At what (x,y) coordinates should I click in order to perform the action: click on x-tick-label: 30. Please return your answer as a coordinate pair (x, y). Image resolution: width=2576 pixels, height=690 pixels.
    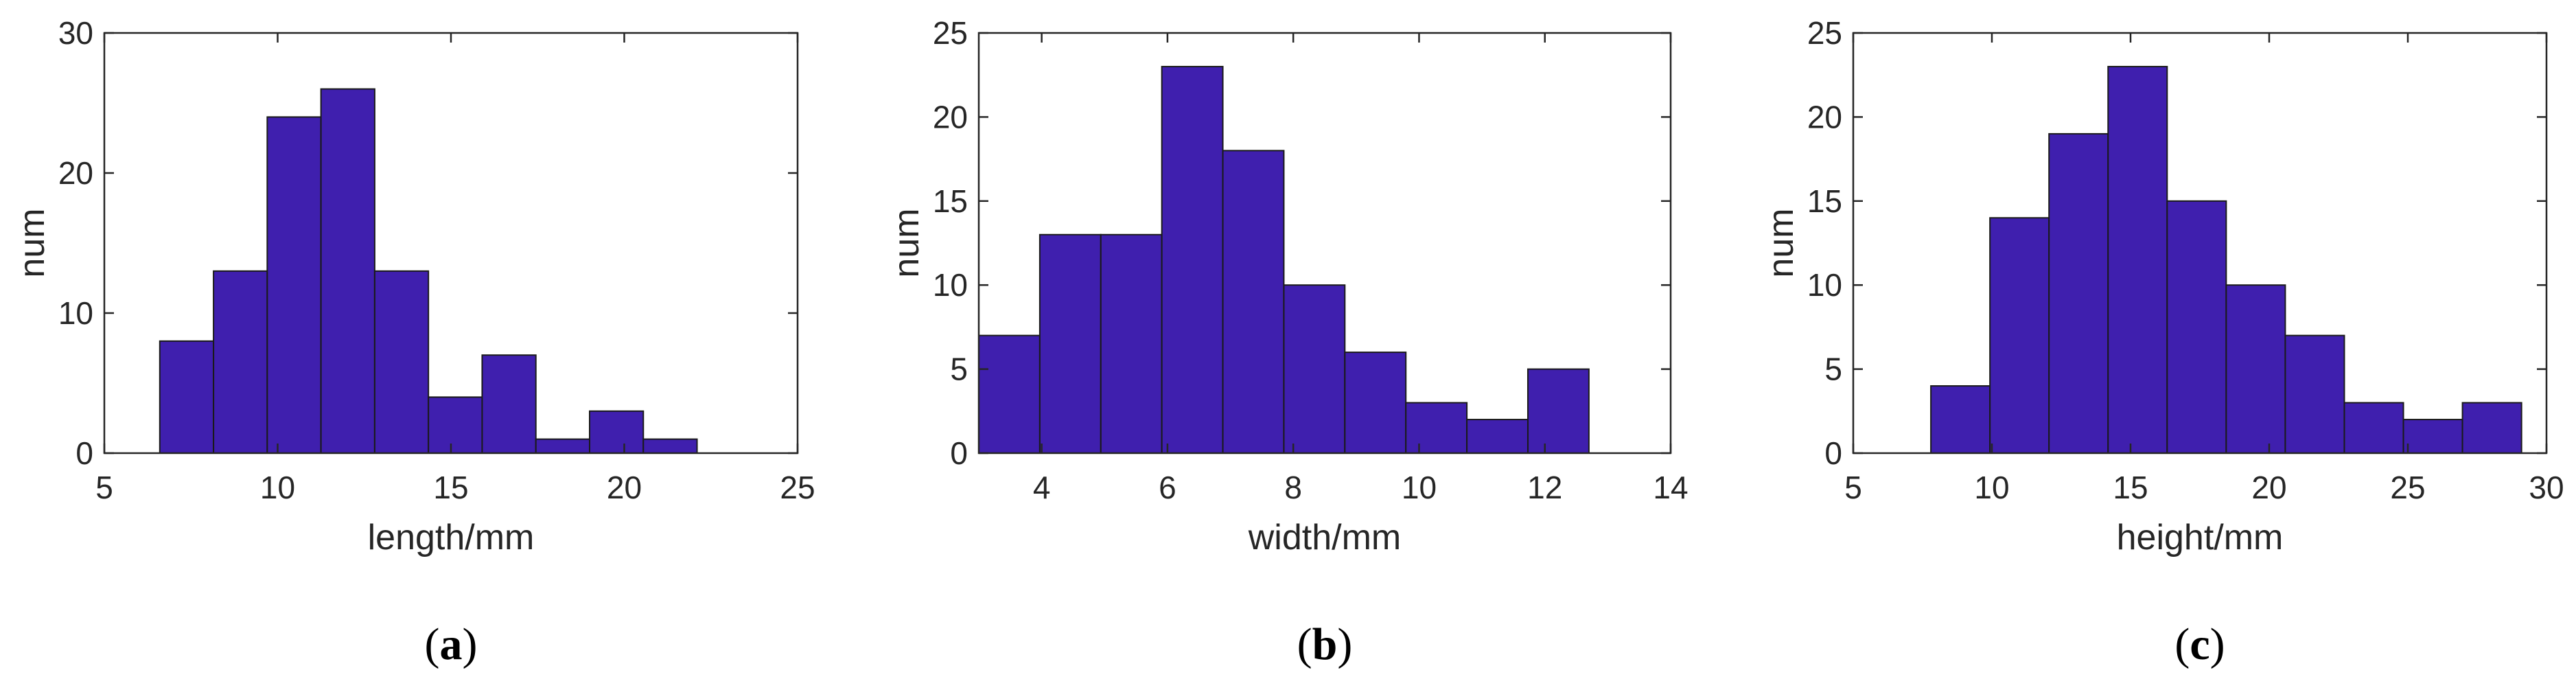
    Looking at the image, I should click on (2546, 487).